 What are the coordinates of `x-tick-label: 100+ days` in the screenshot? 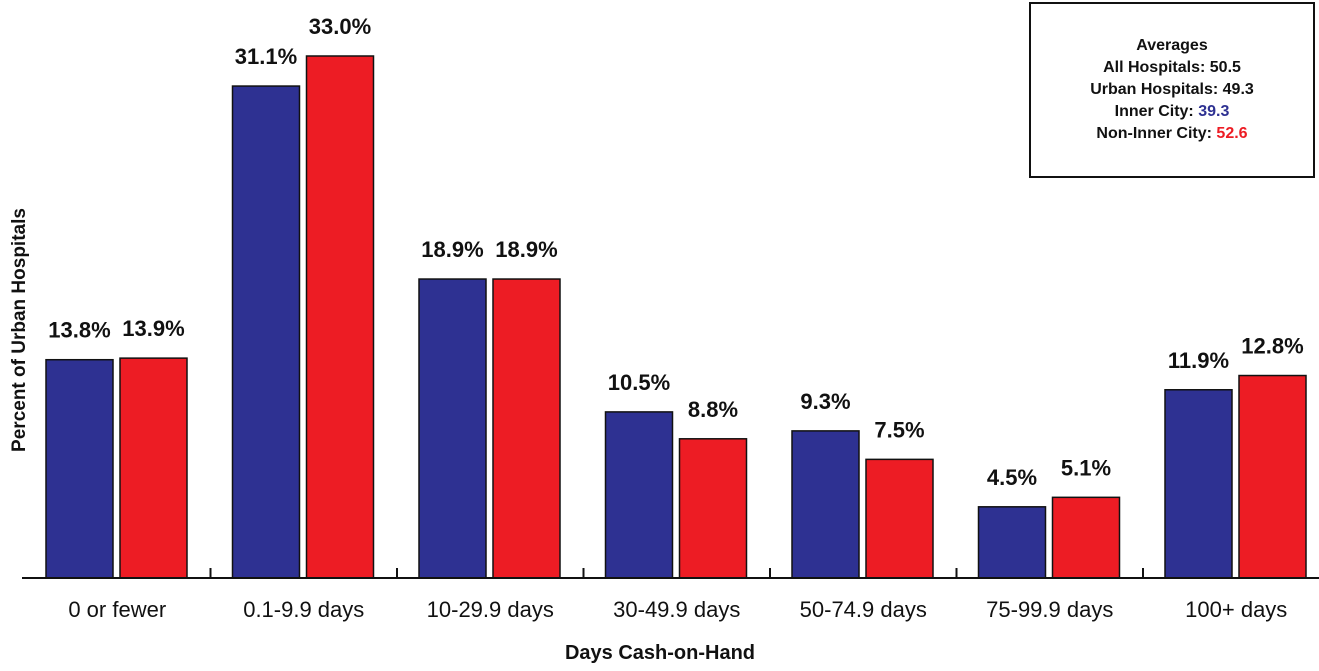 It's located at (1236, 609).